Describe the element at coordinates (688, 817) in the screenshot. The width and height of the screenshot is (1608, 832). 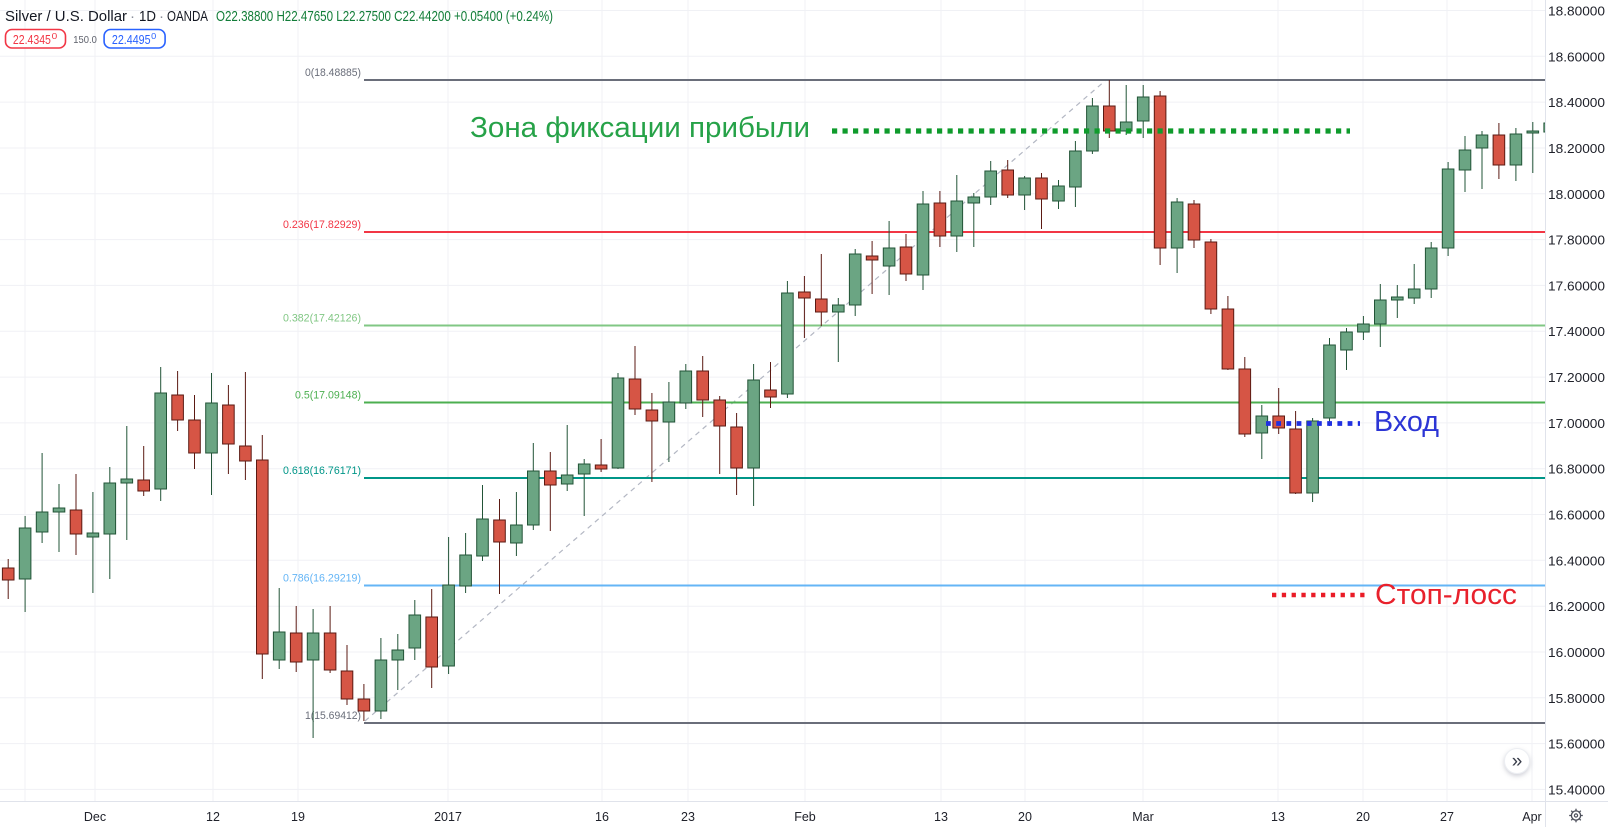
I see `svg-text: 23` at that location.